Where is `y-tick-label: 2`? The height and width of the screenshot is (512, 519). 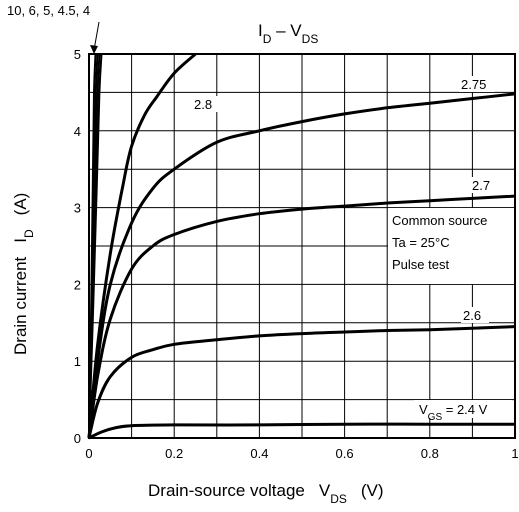
y-tick-label: 2 is located at coordinates (77, 284).